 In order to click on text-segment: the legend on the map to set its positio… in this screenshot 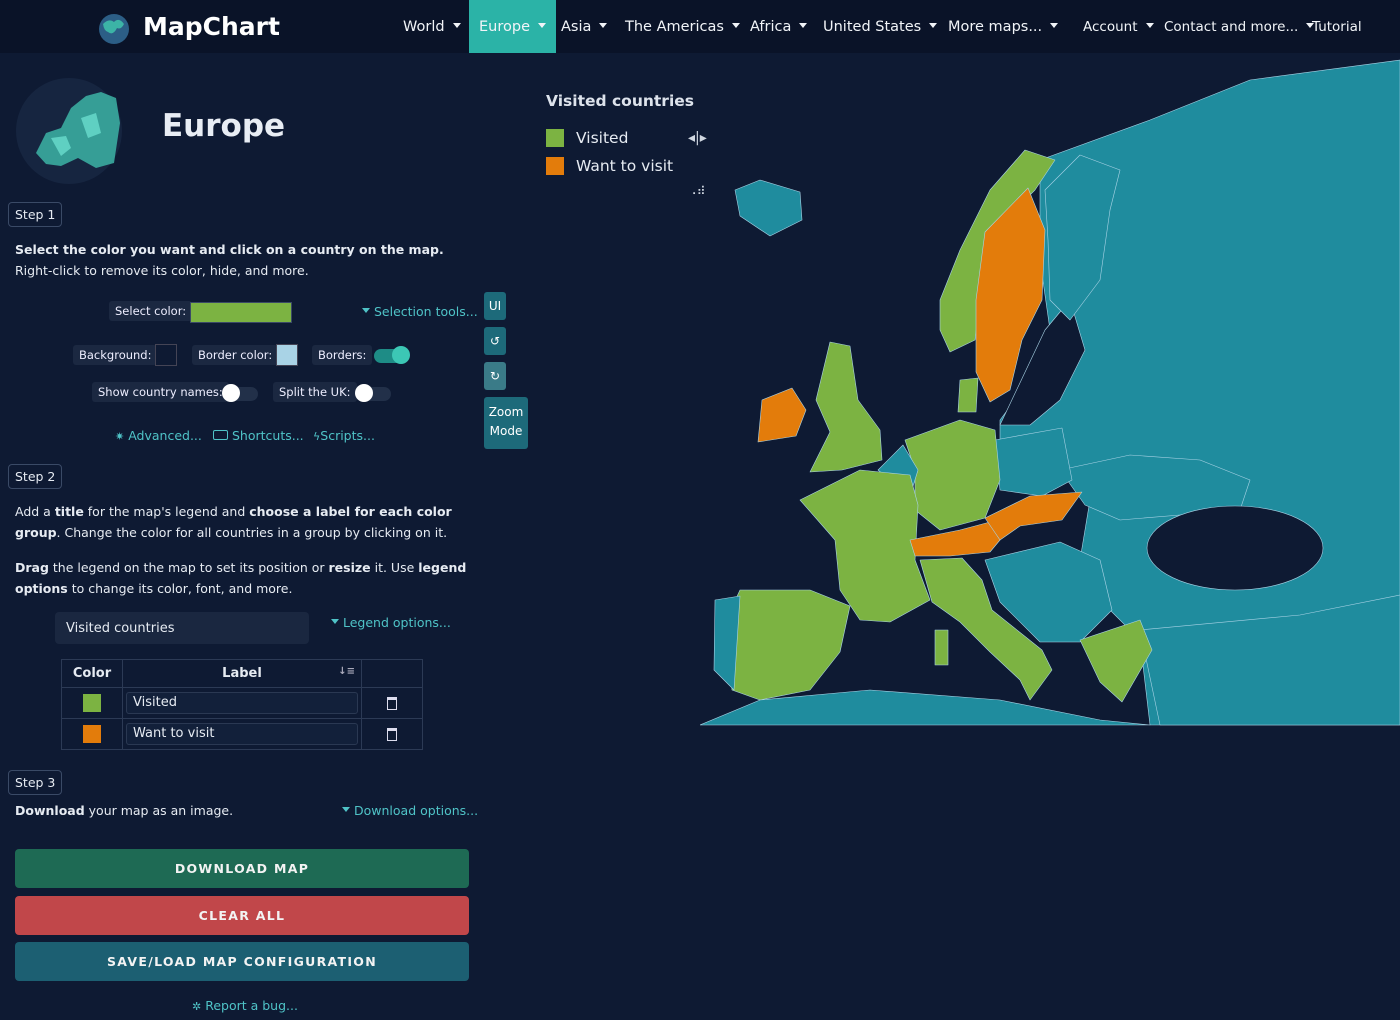, I will do `click(188, 567)`.